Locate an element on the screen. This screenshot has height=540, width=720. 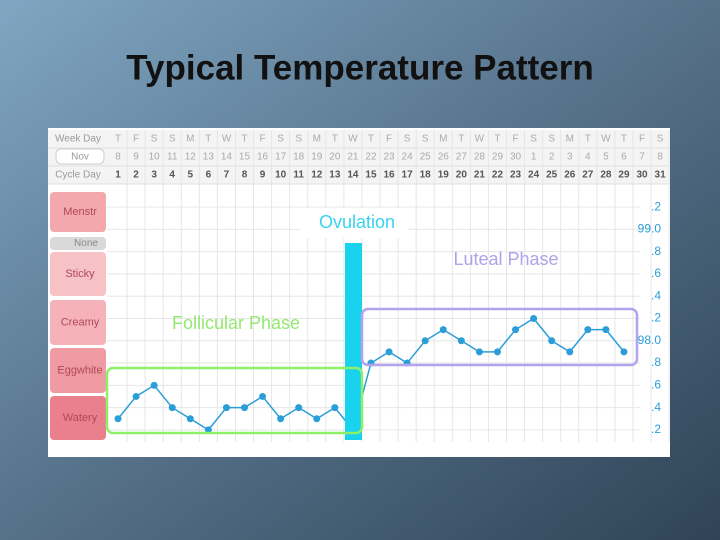
x-tick-label: 25 is located at coordinates (552, 175).